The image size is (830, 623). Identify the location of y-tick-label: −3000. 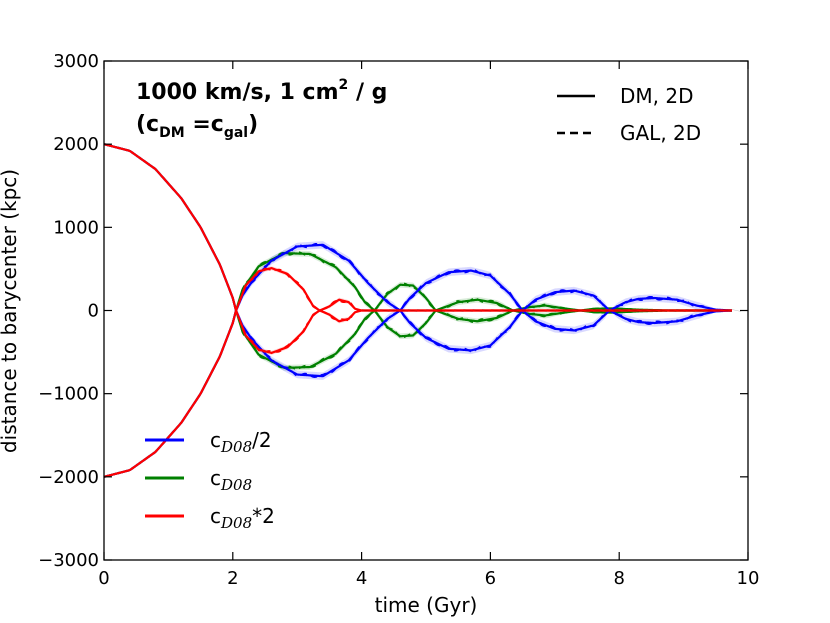
(68, 560).